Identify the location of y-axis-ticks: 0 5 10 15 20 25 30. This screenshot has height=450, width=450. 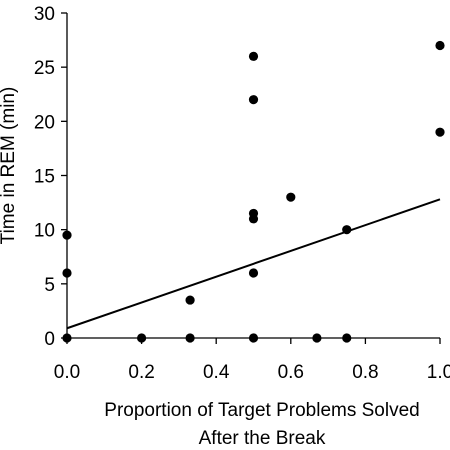
(50, 177).